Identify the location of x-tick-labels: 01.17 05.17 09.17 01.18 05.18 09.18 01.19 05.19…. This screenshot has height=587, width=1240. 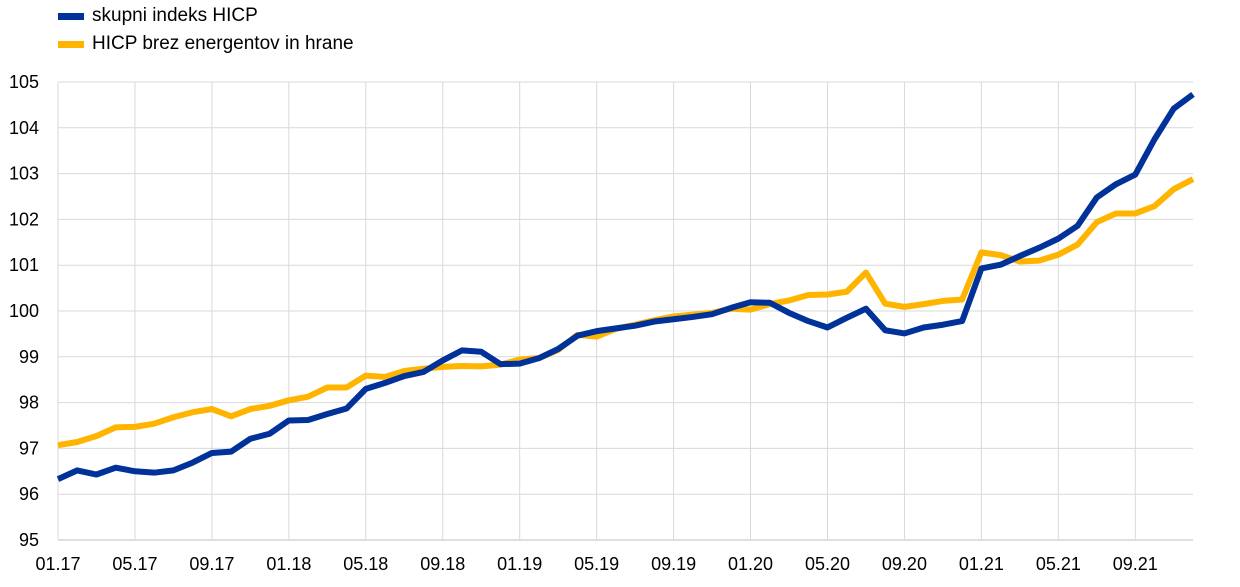
(596, 564).